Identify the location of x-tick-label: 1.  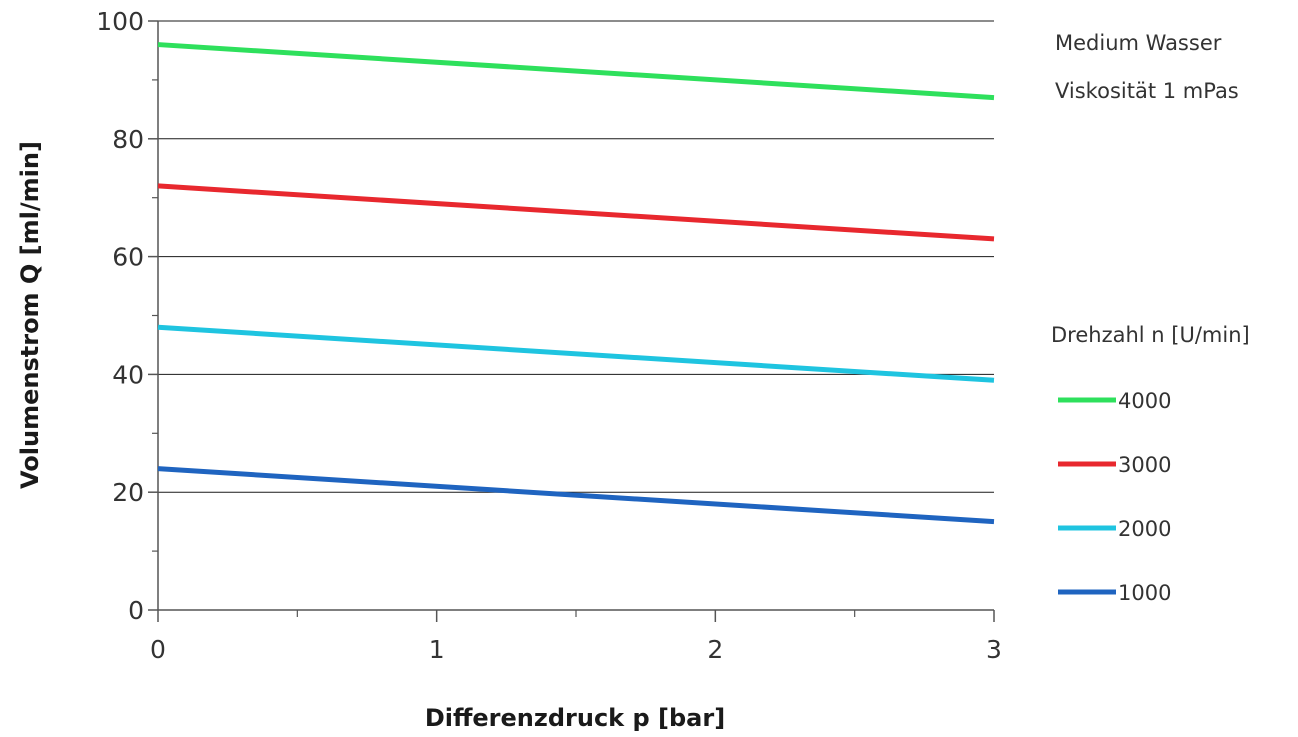
(437, 649).